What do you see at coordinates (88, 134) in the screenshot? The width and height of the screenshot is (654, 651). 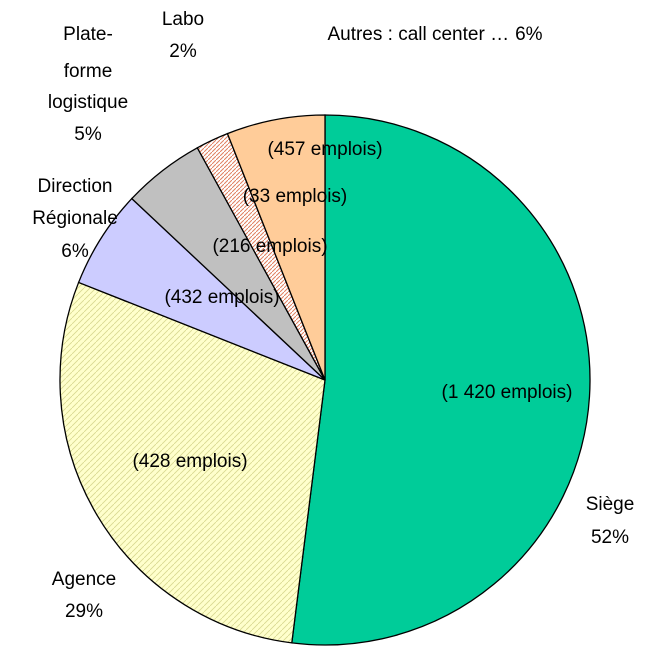 I see `percent-label: 5%` at bounding box center [88, 134].